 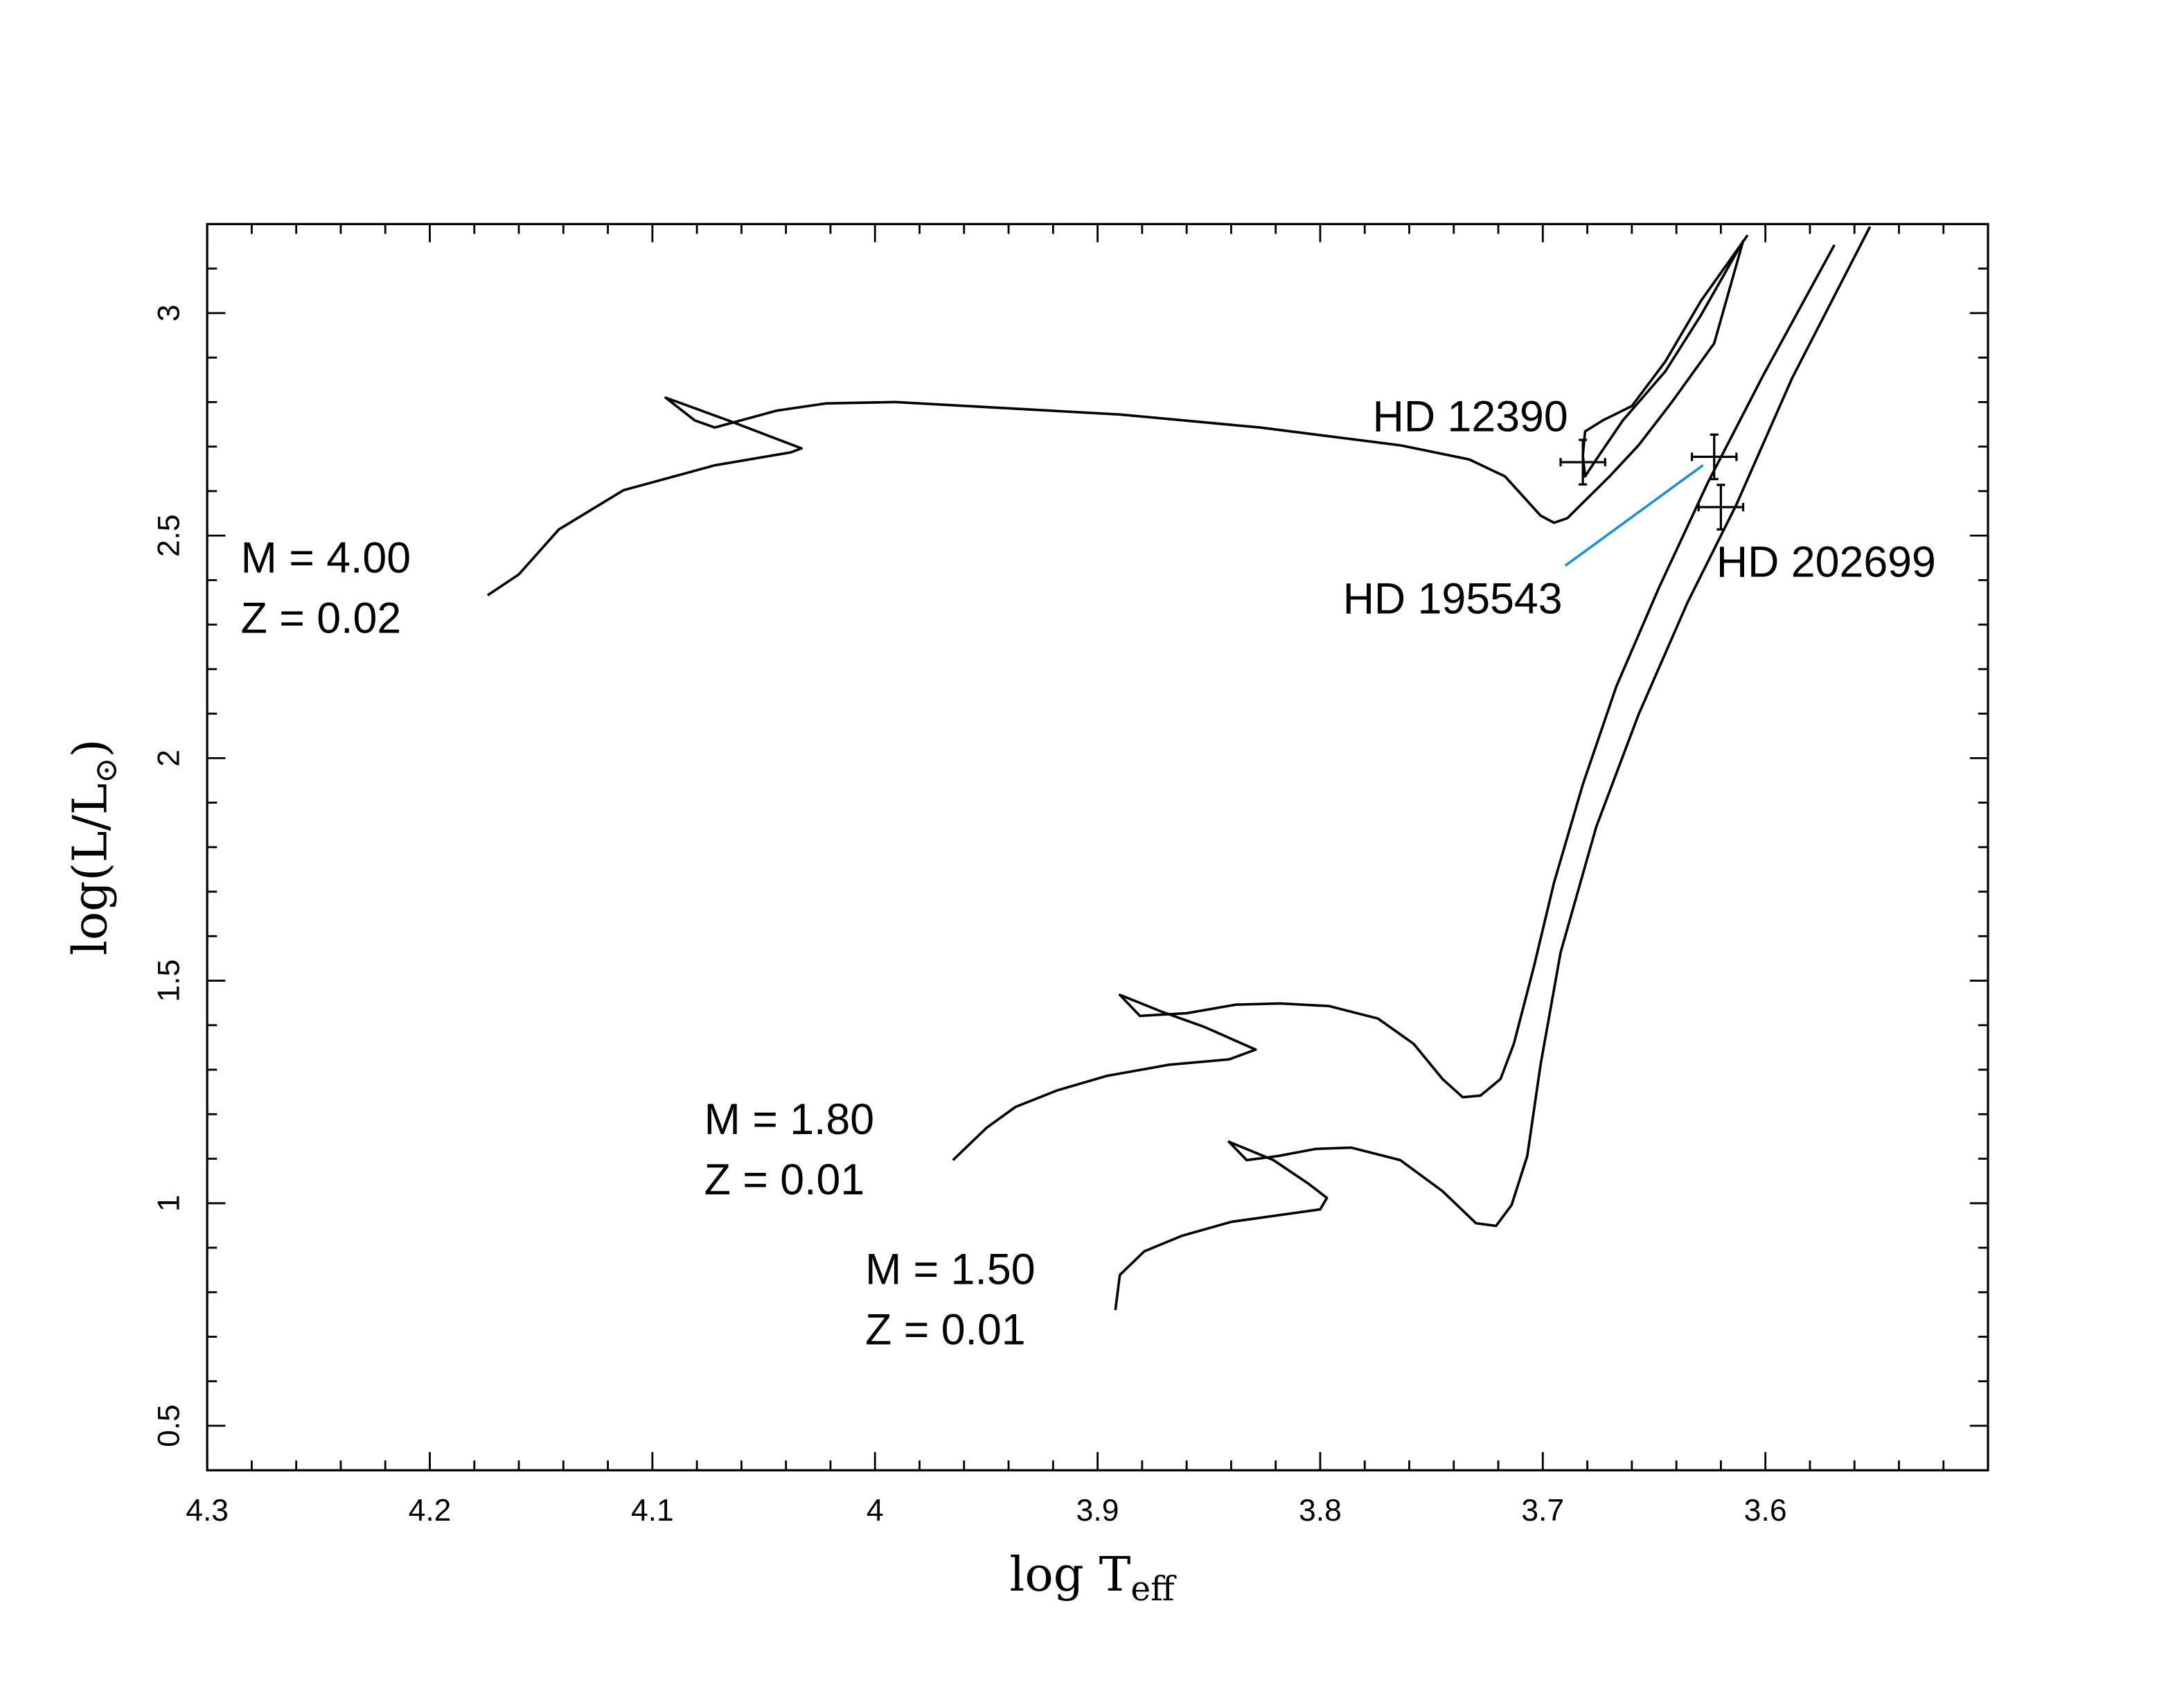 I want to click on track-label: Z = 0.02, so click(x=321, y=618).